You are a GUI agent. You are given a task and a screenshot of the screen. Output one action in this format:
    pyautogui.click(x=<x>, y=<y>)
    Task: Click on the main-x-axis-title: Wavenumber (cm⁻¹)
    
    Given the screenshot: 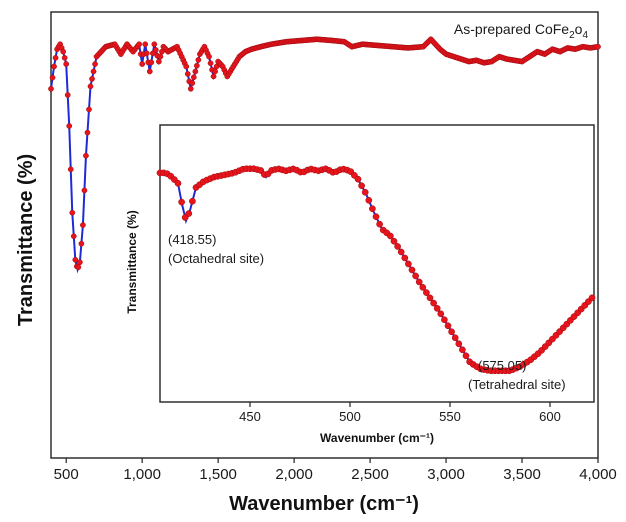 What is the action you would take?
    pyautogui.click(x=324, y=504)
    